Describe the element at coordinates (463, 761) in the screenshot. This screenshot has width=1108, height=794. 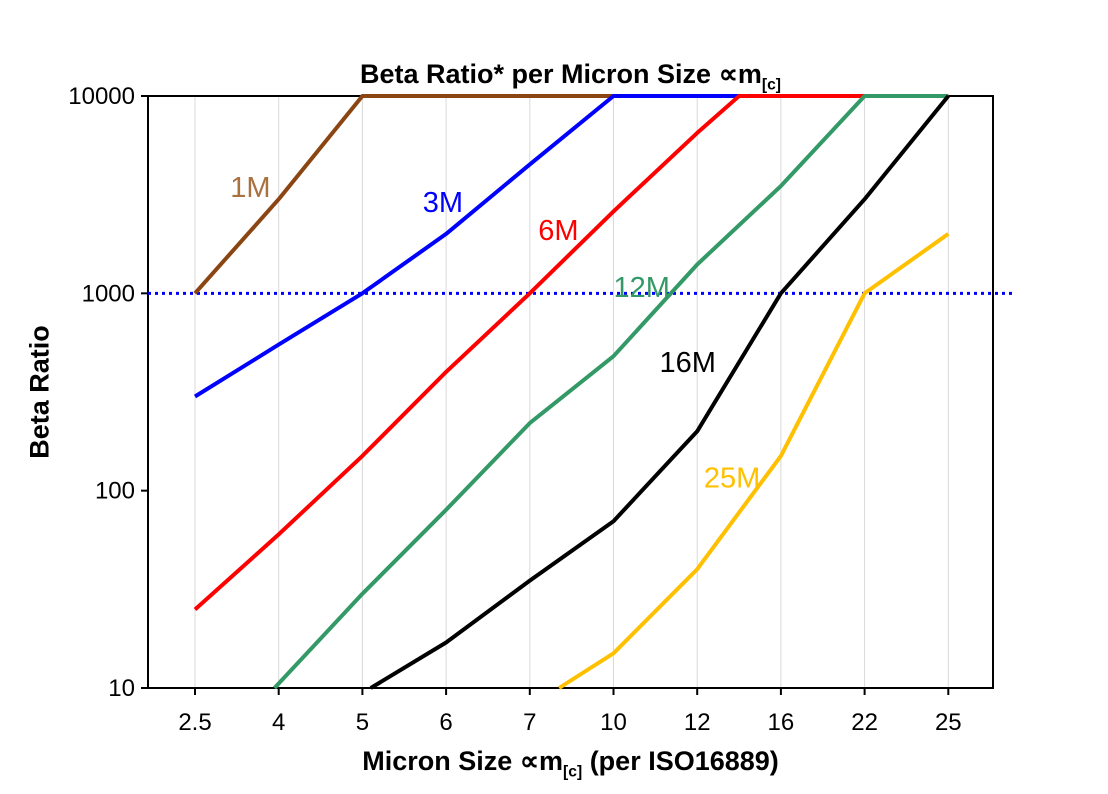
I see `x-axis-title-text: Micron Size ∝m` at that location.